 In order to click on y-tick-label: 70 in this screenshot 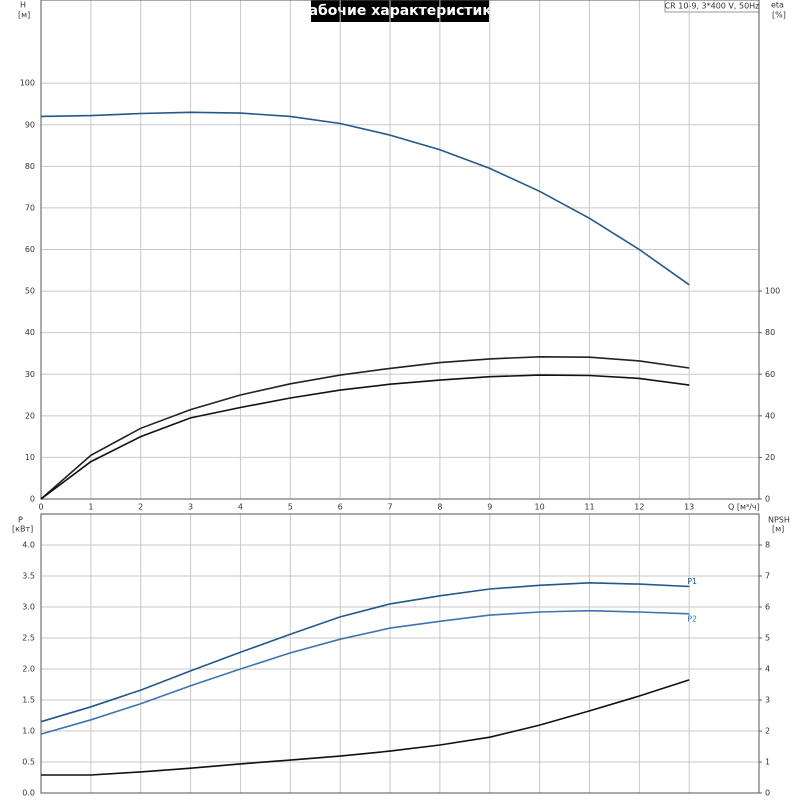, I will do `click(30, 207)`.